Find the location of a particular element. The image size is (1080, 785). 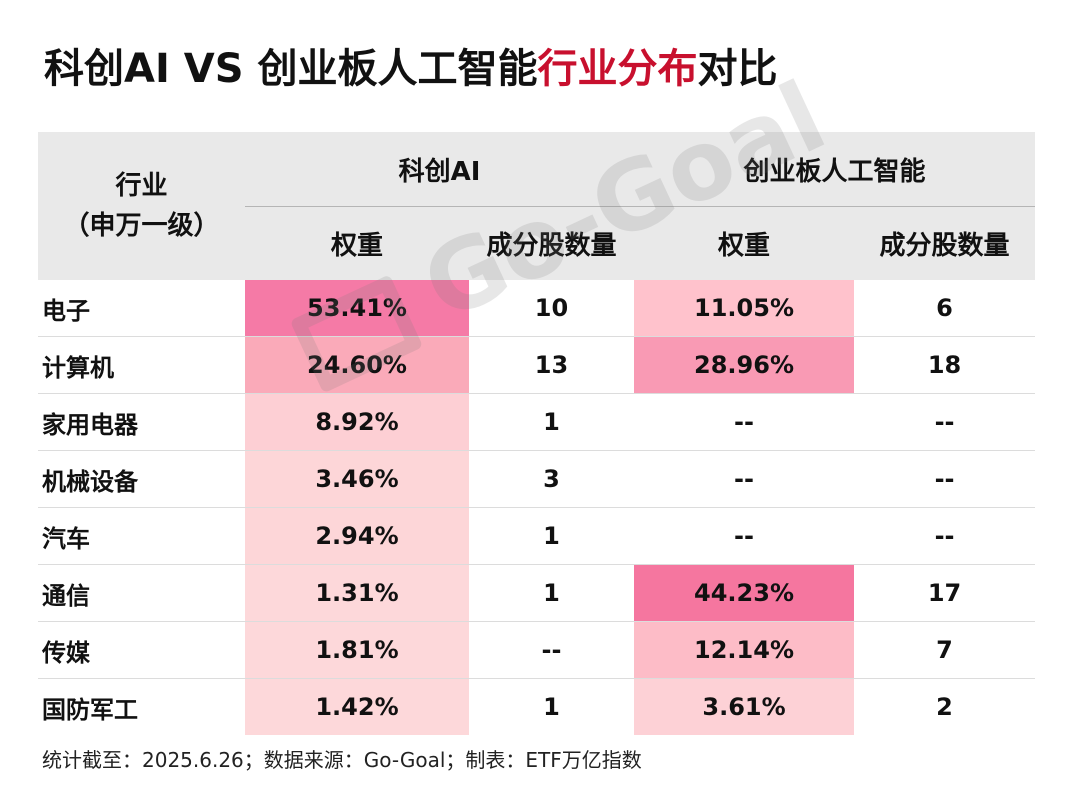

cy-count-cell: 18 is located at coordinates (945, 365).